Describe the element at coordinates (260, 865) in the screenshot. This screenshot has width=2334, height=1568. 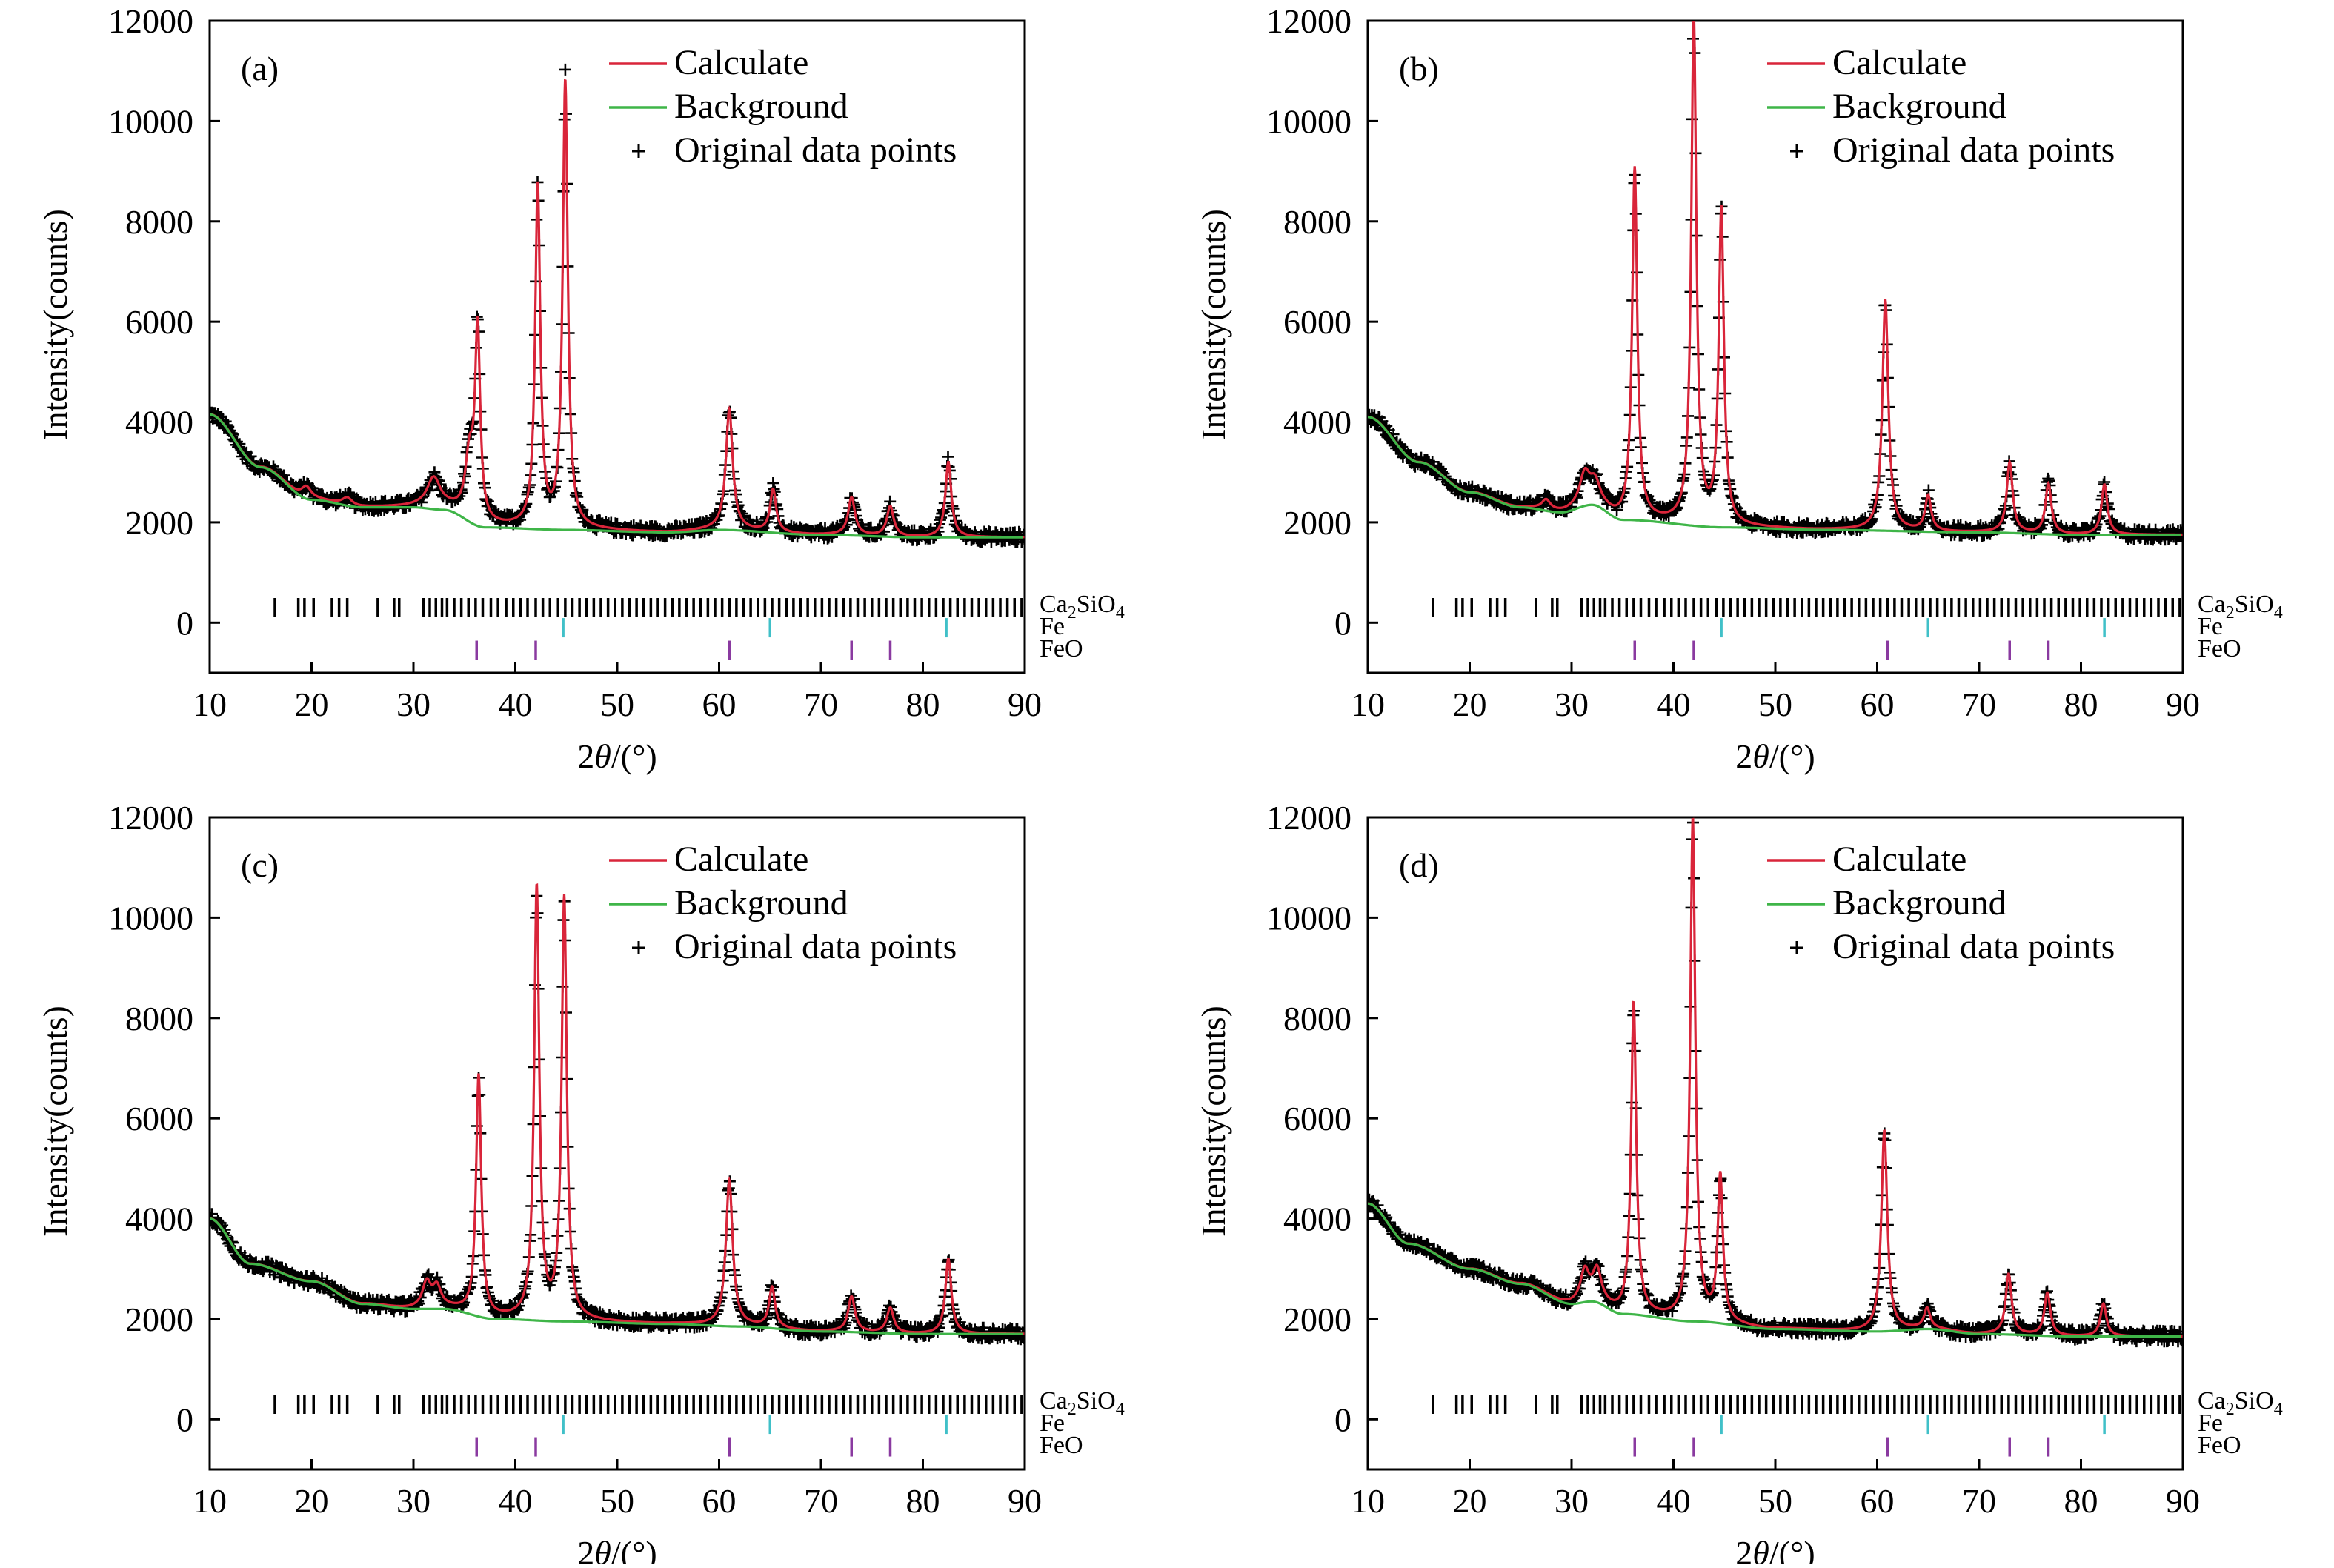
I see `panel-label: (c)` at that location.